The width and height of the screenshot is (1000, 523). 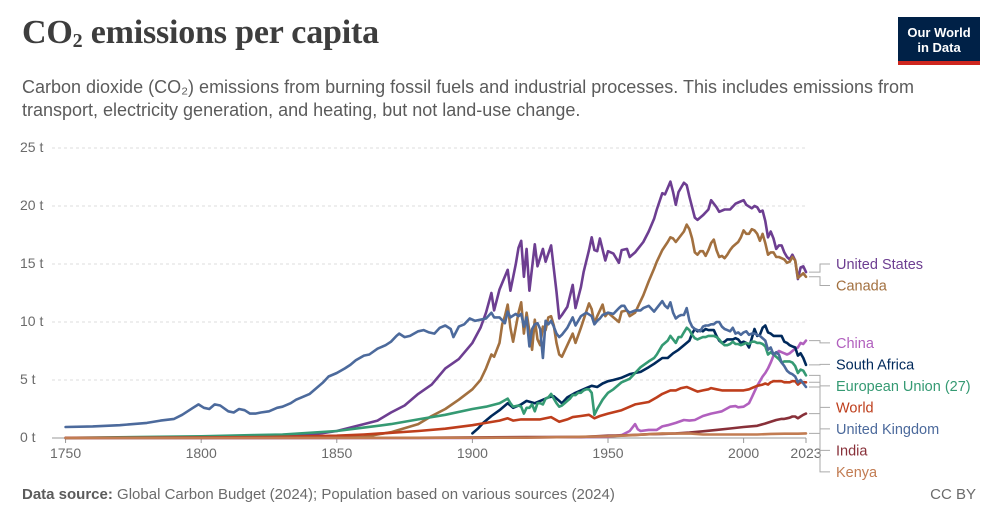 I want to click on legend-label-canada: Canada, so click(x=862, y=287).